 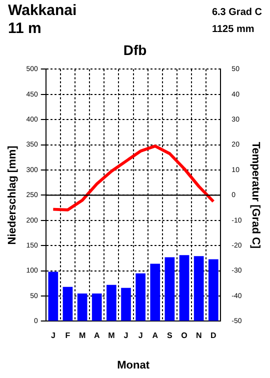 I want to click on x-tick-label: F, so click(x=67, y=335).